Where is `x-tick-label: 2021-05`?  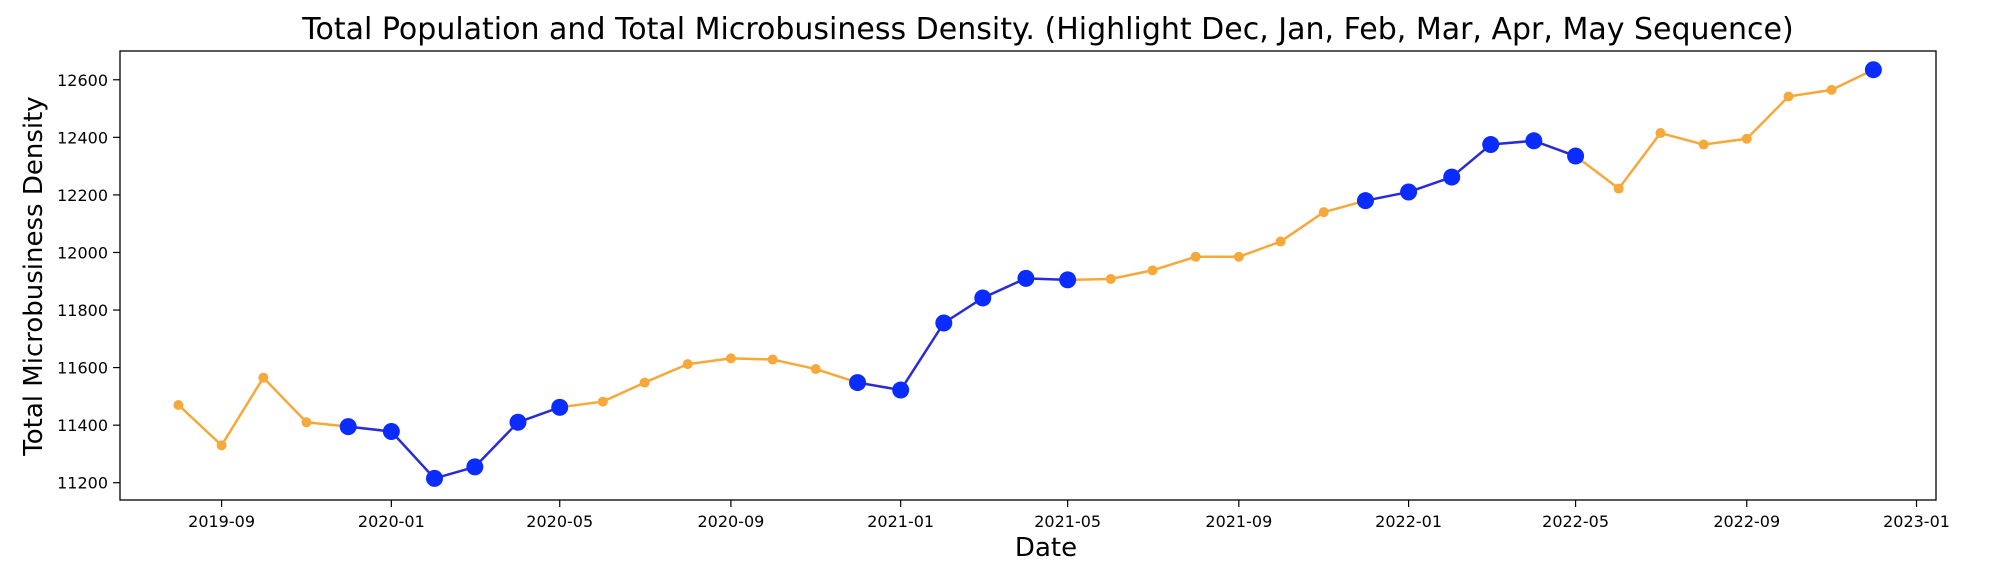
x-tick-label: 2021-05 is located at coordinates (1067, 521).